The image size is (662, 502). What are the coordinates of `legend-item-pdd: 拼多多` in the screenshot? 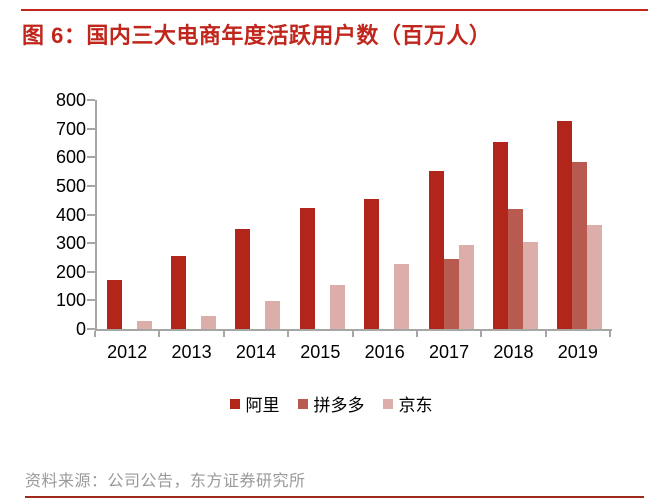 It's located at (331, 403).